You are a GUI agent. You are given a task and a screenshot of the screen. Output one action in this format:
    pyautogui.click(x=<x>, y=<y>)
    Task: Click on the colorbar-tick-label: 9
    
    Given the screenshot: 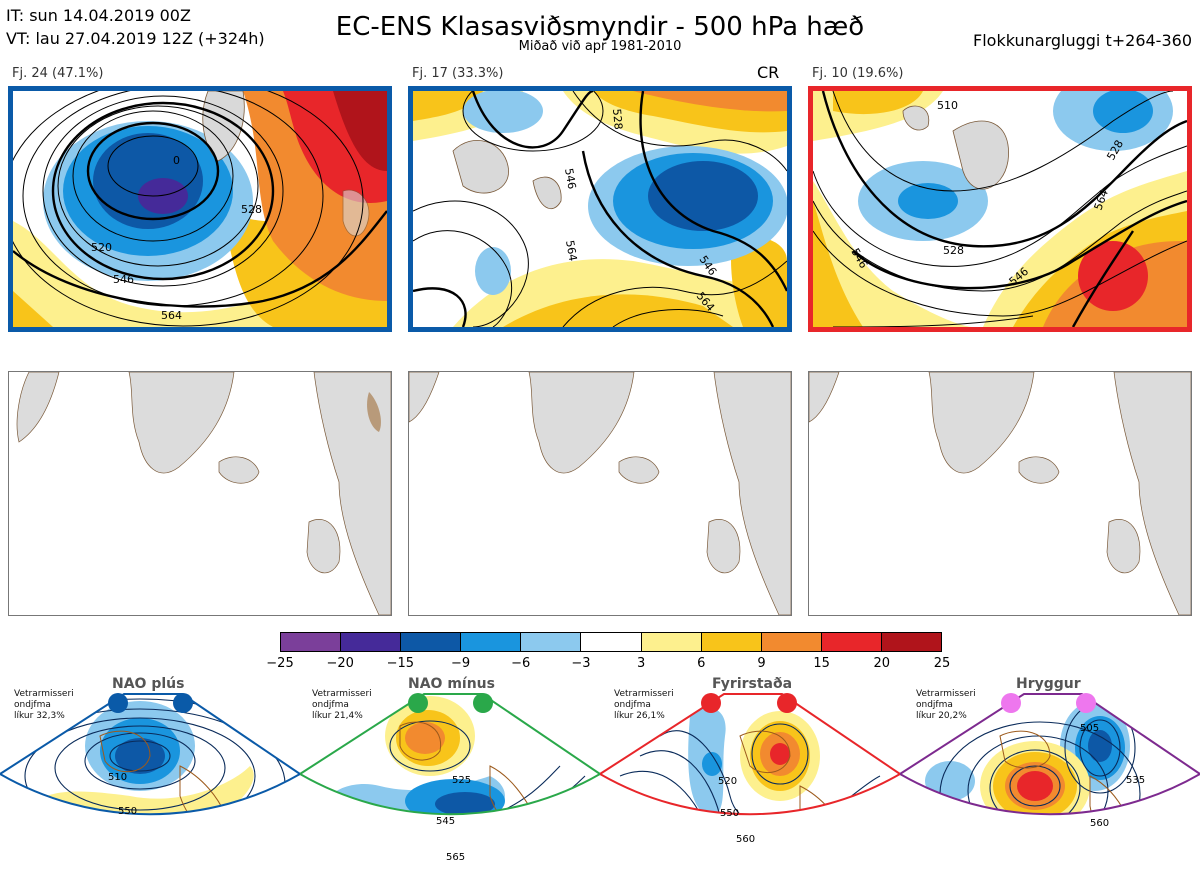 What is the action you would take?
    pyautogui.click(x=761, y=663)
    